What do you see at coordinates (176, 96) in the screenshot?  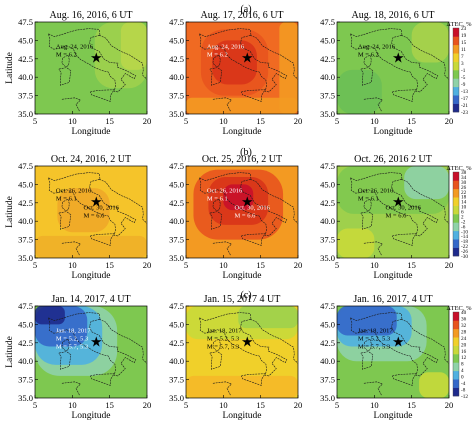 I see `y-tick-label: 37.5` at bounding box center [176, 96].